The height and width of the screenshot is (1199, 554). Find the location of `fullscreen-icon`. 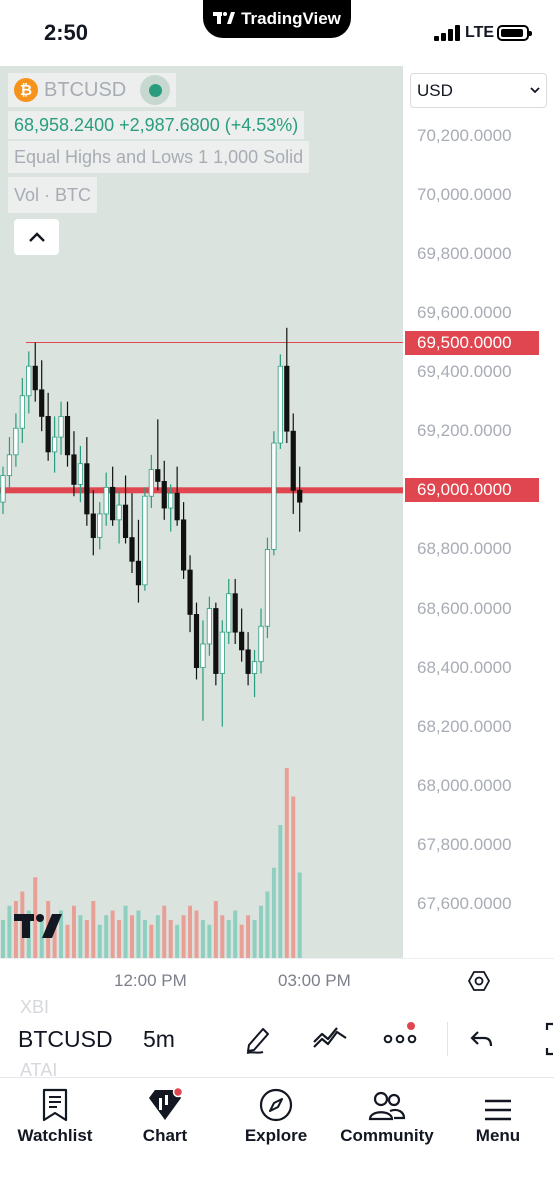

fullscreen-icon is located at coordinates (542, 1039).